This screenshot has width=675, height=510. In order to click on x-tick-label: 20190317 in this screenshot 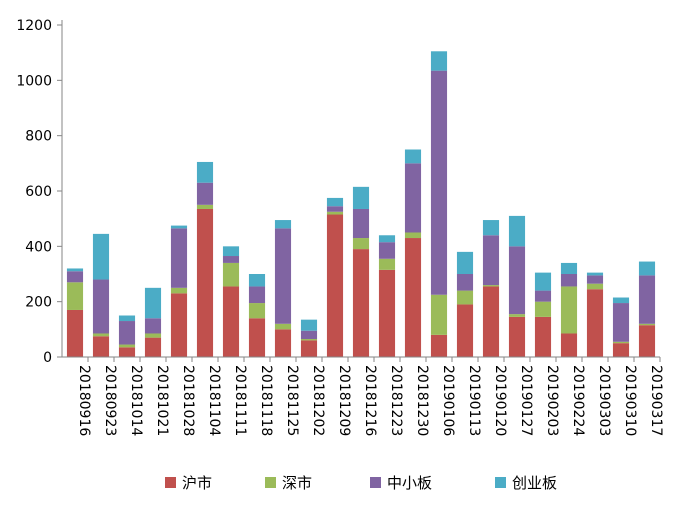, I will do `click(656, 400)`.